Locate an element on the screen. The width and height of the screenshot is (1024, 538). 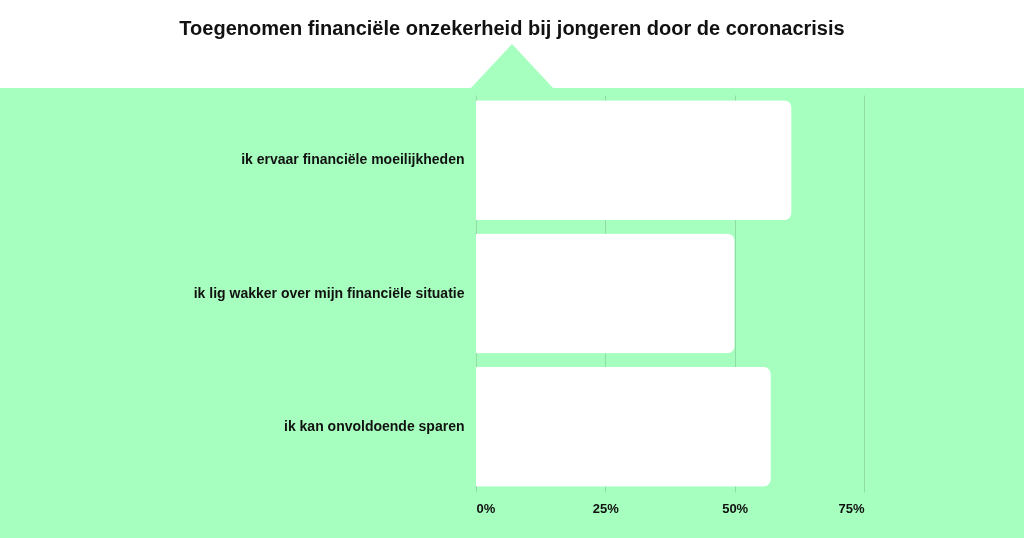
y-tick-label: ik lig wakker over mijn financiële situatie is located at coordinates (329, 292).